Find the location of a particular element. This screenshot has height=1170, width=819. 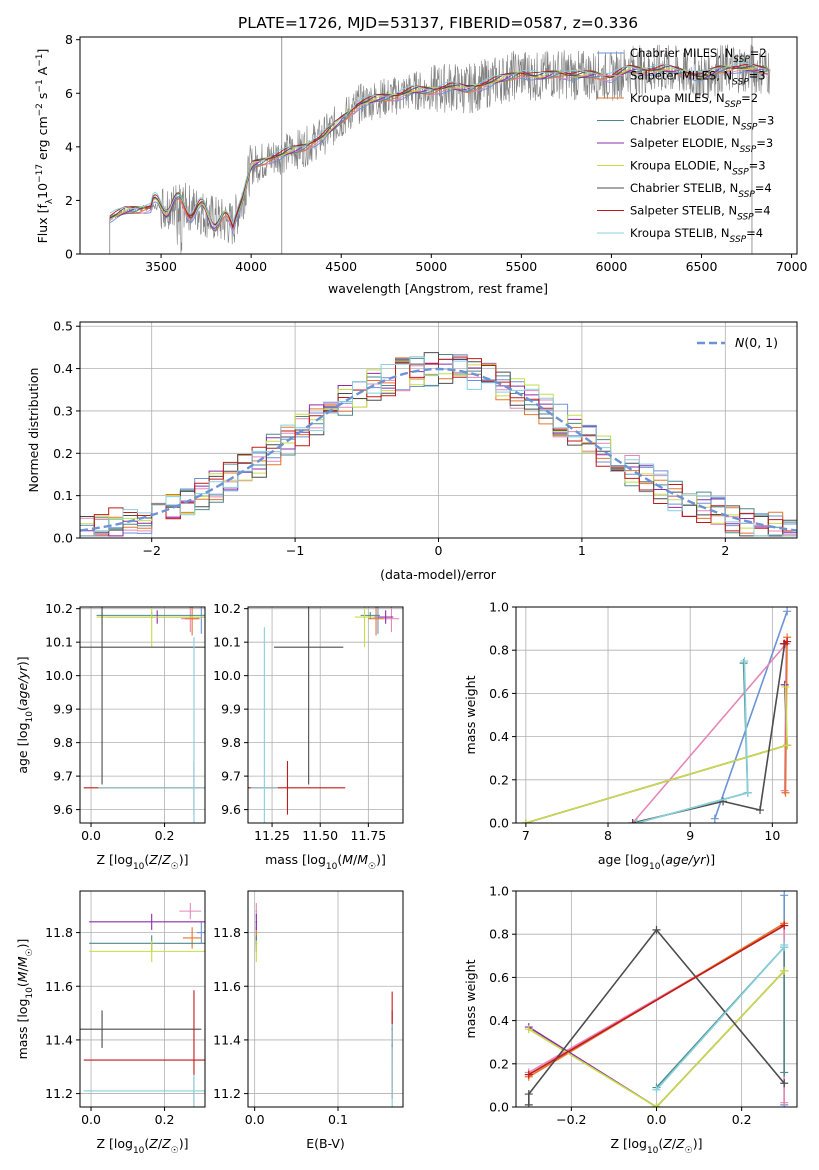

age_vs_z-ytick-label: 10.2 is located at coordinates (59, 608).